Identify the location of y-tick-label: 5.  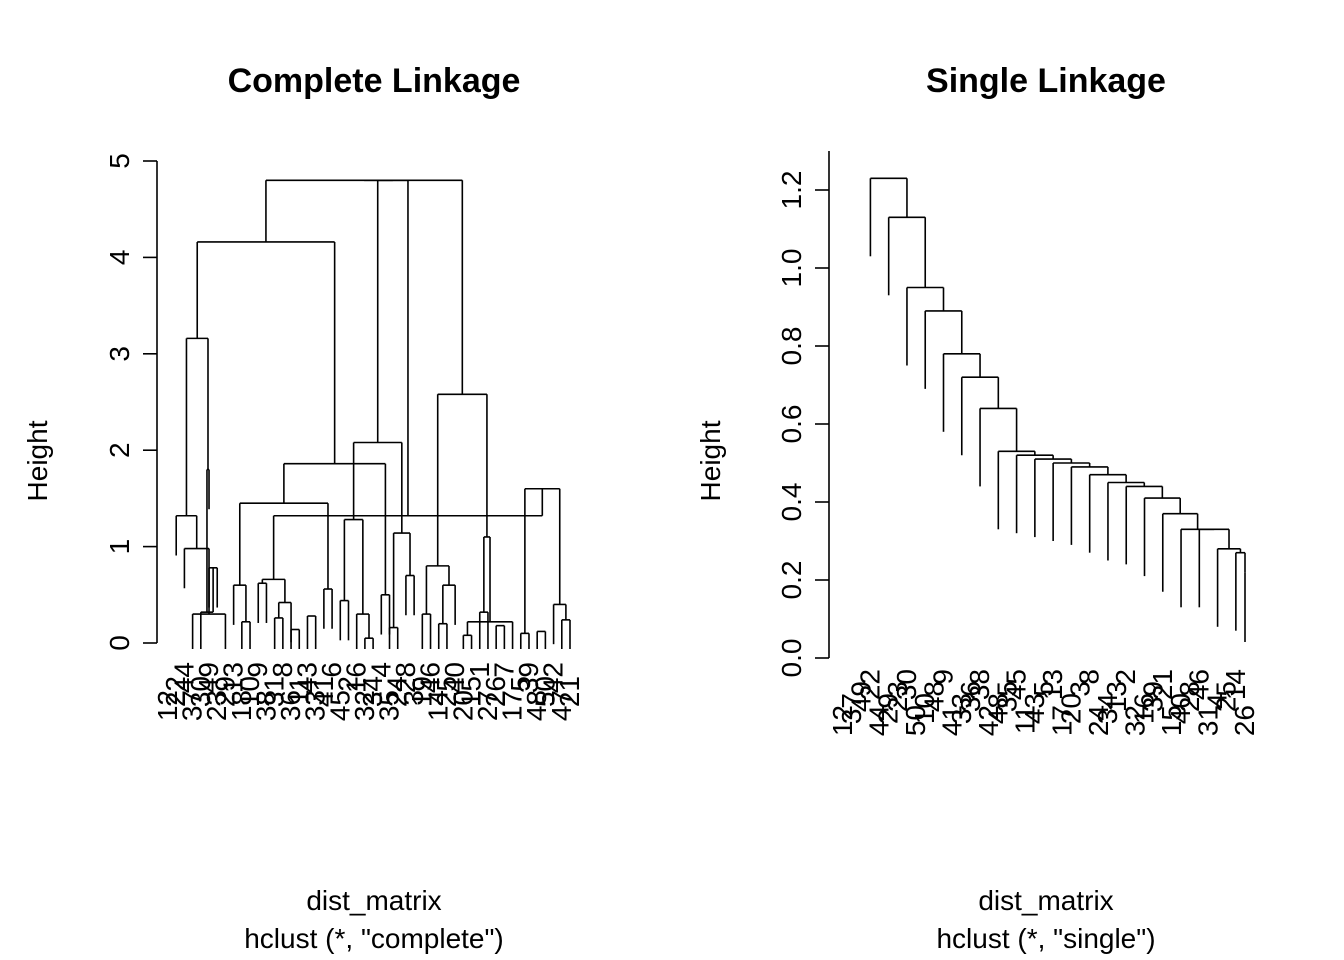
(119, 161).